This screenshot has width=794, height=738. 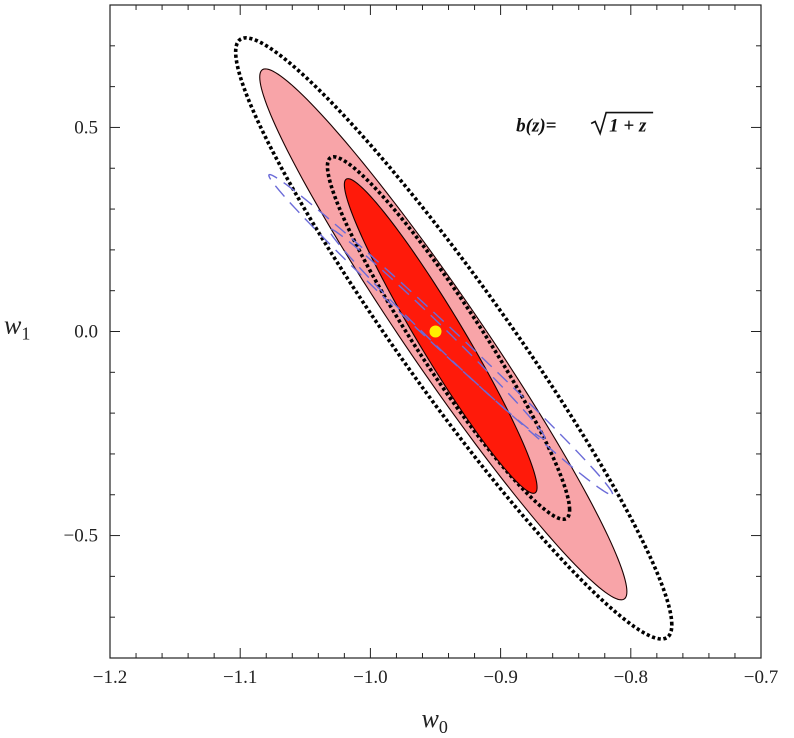 I want to click on x-tick-label: −1.0, so click(x=370, y=677).